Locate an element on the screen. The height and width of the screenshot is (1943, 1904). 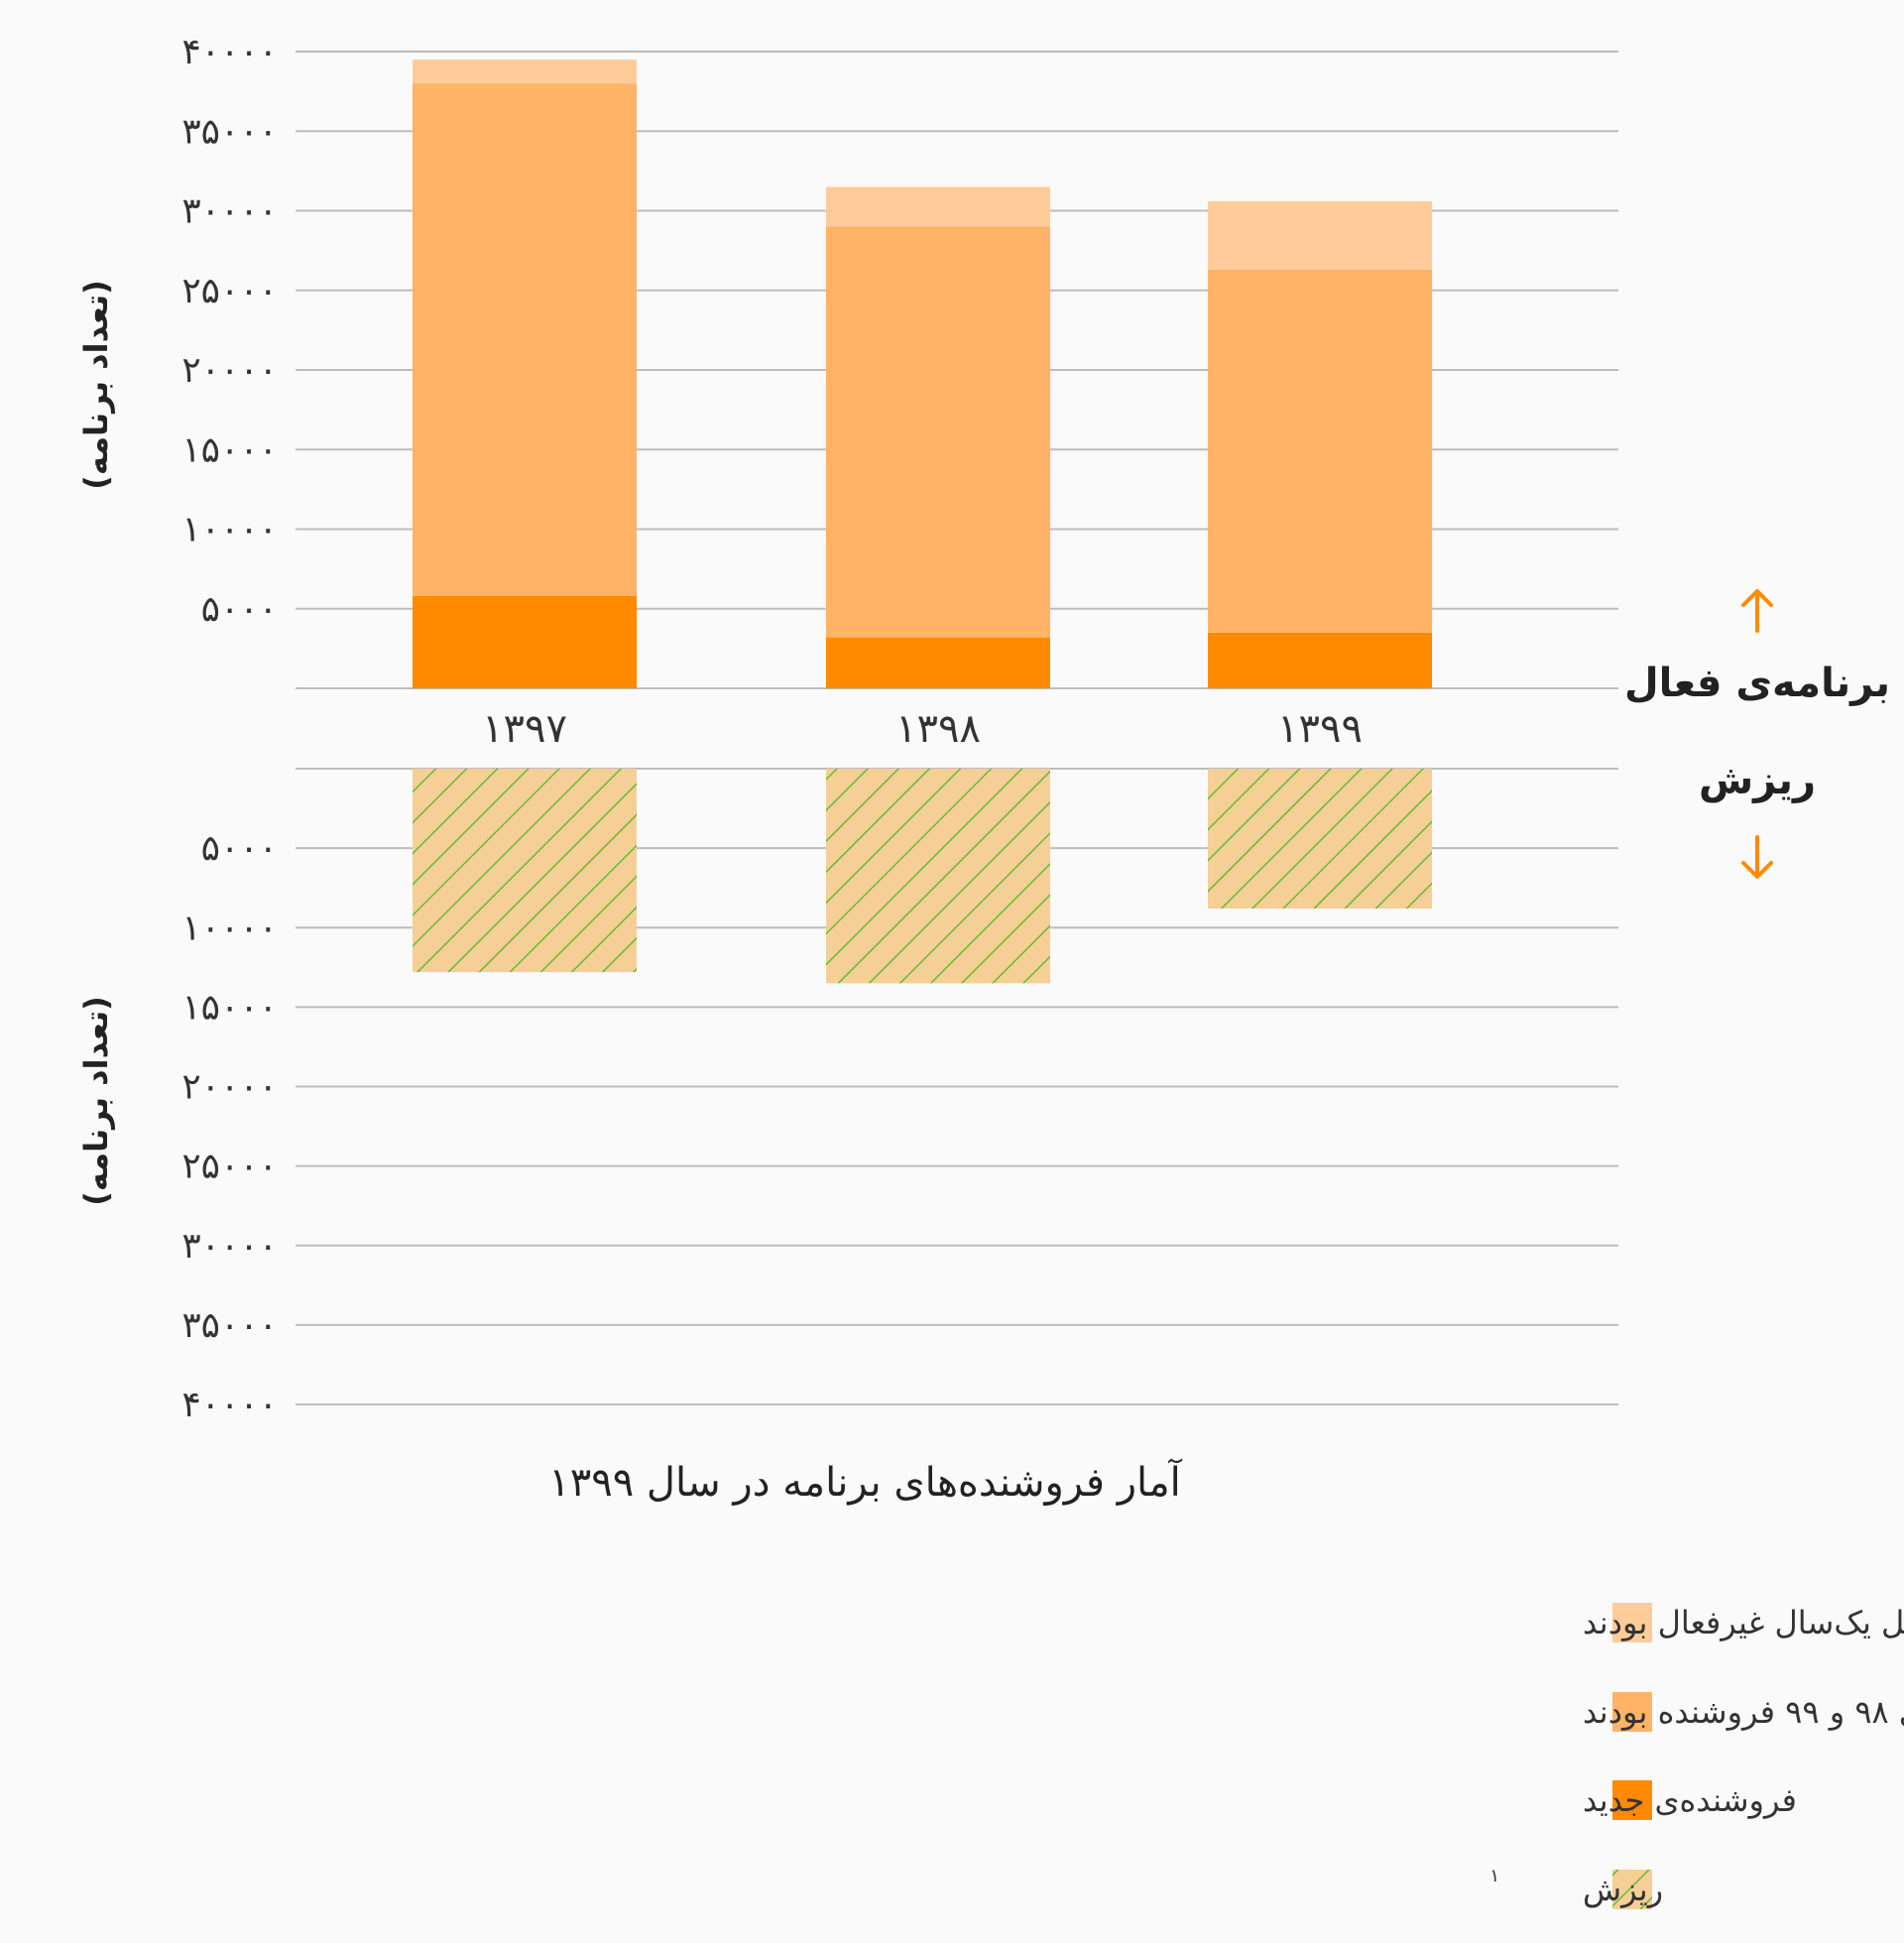
y-tick-label-lower: ۳۵۰۰۰ is located at coordinates (229, 1326).